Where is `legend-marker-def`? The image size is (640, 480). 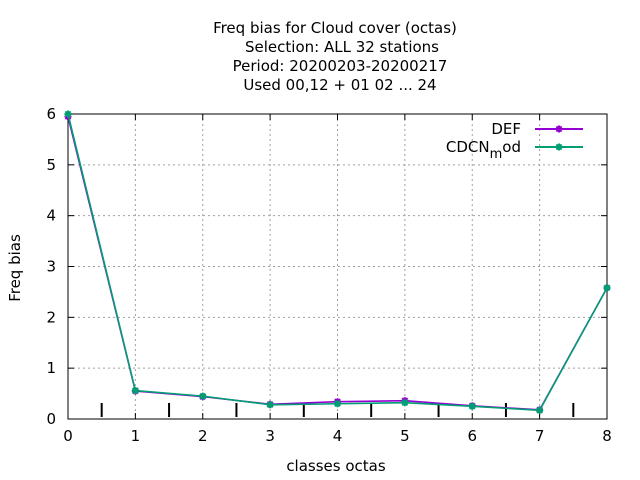
legend-marker-def is located at coordinates (559, 129).